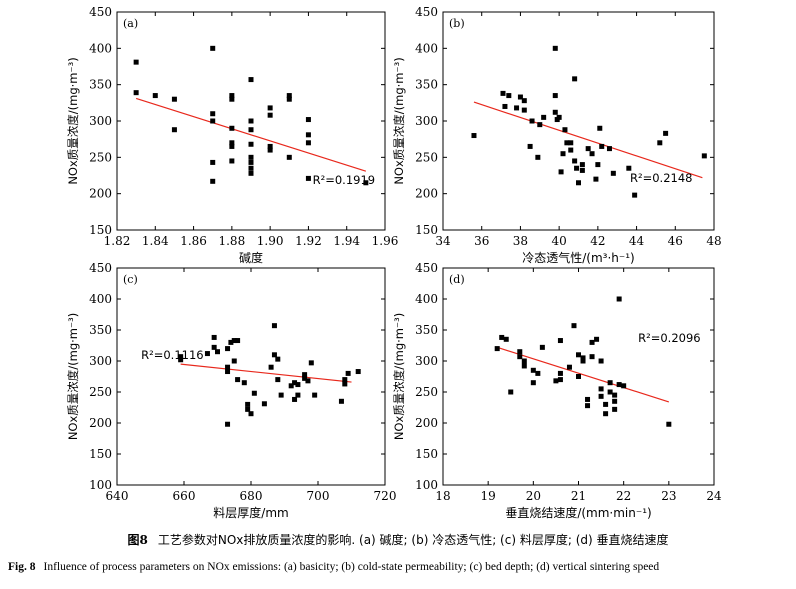  Describe the element at coordinates (578, 121) in the screenshot. I see `plot-frame-b` at that location.